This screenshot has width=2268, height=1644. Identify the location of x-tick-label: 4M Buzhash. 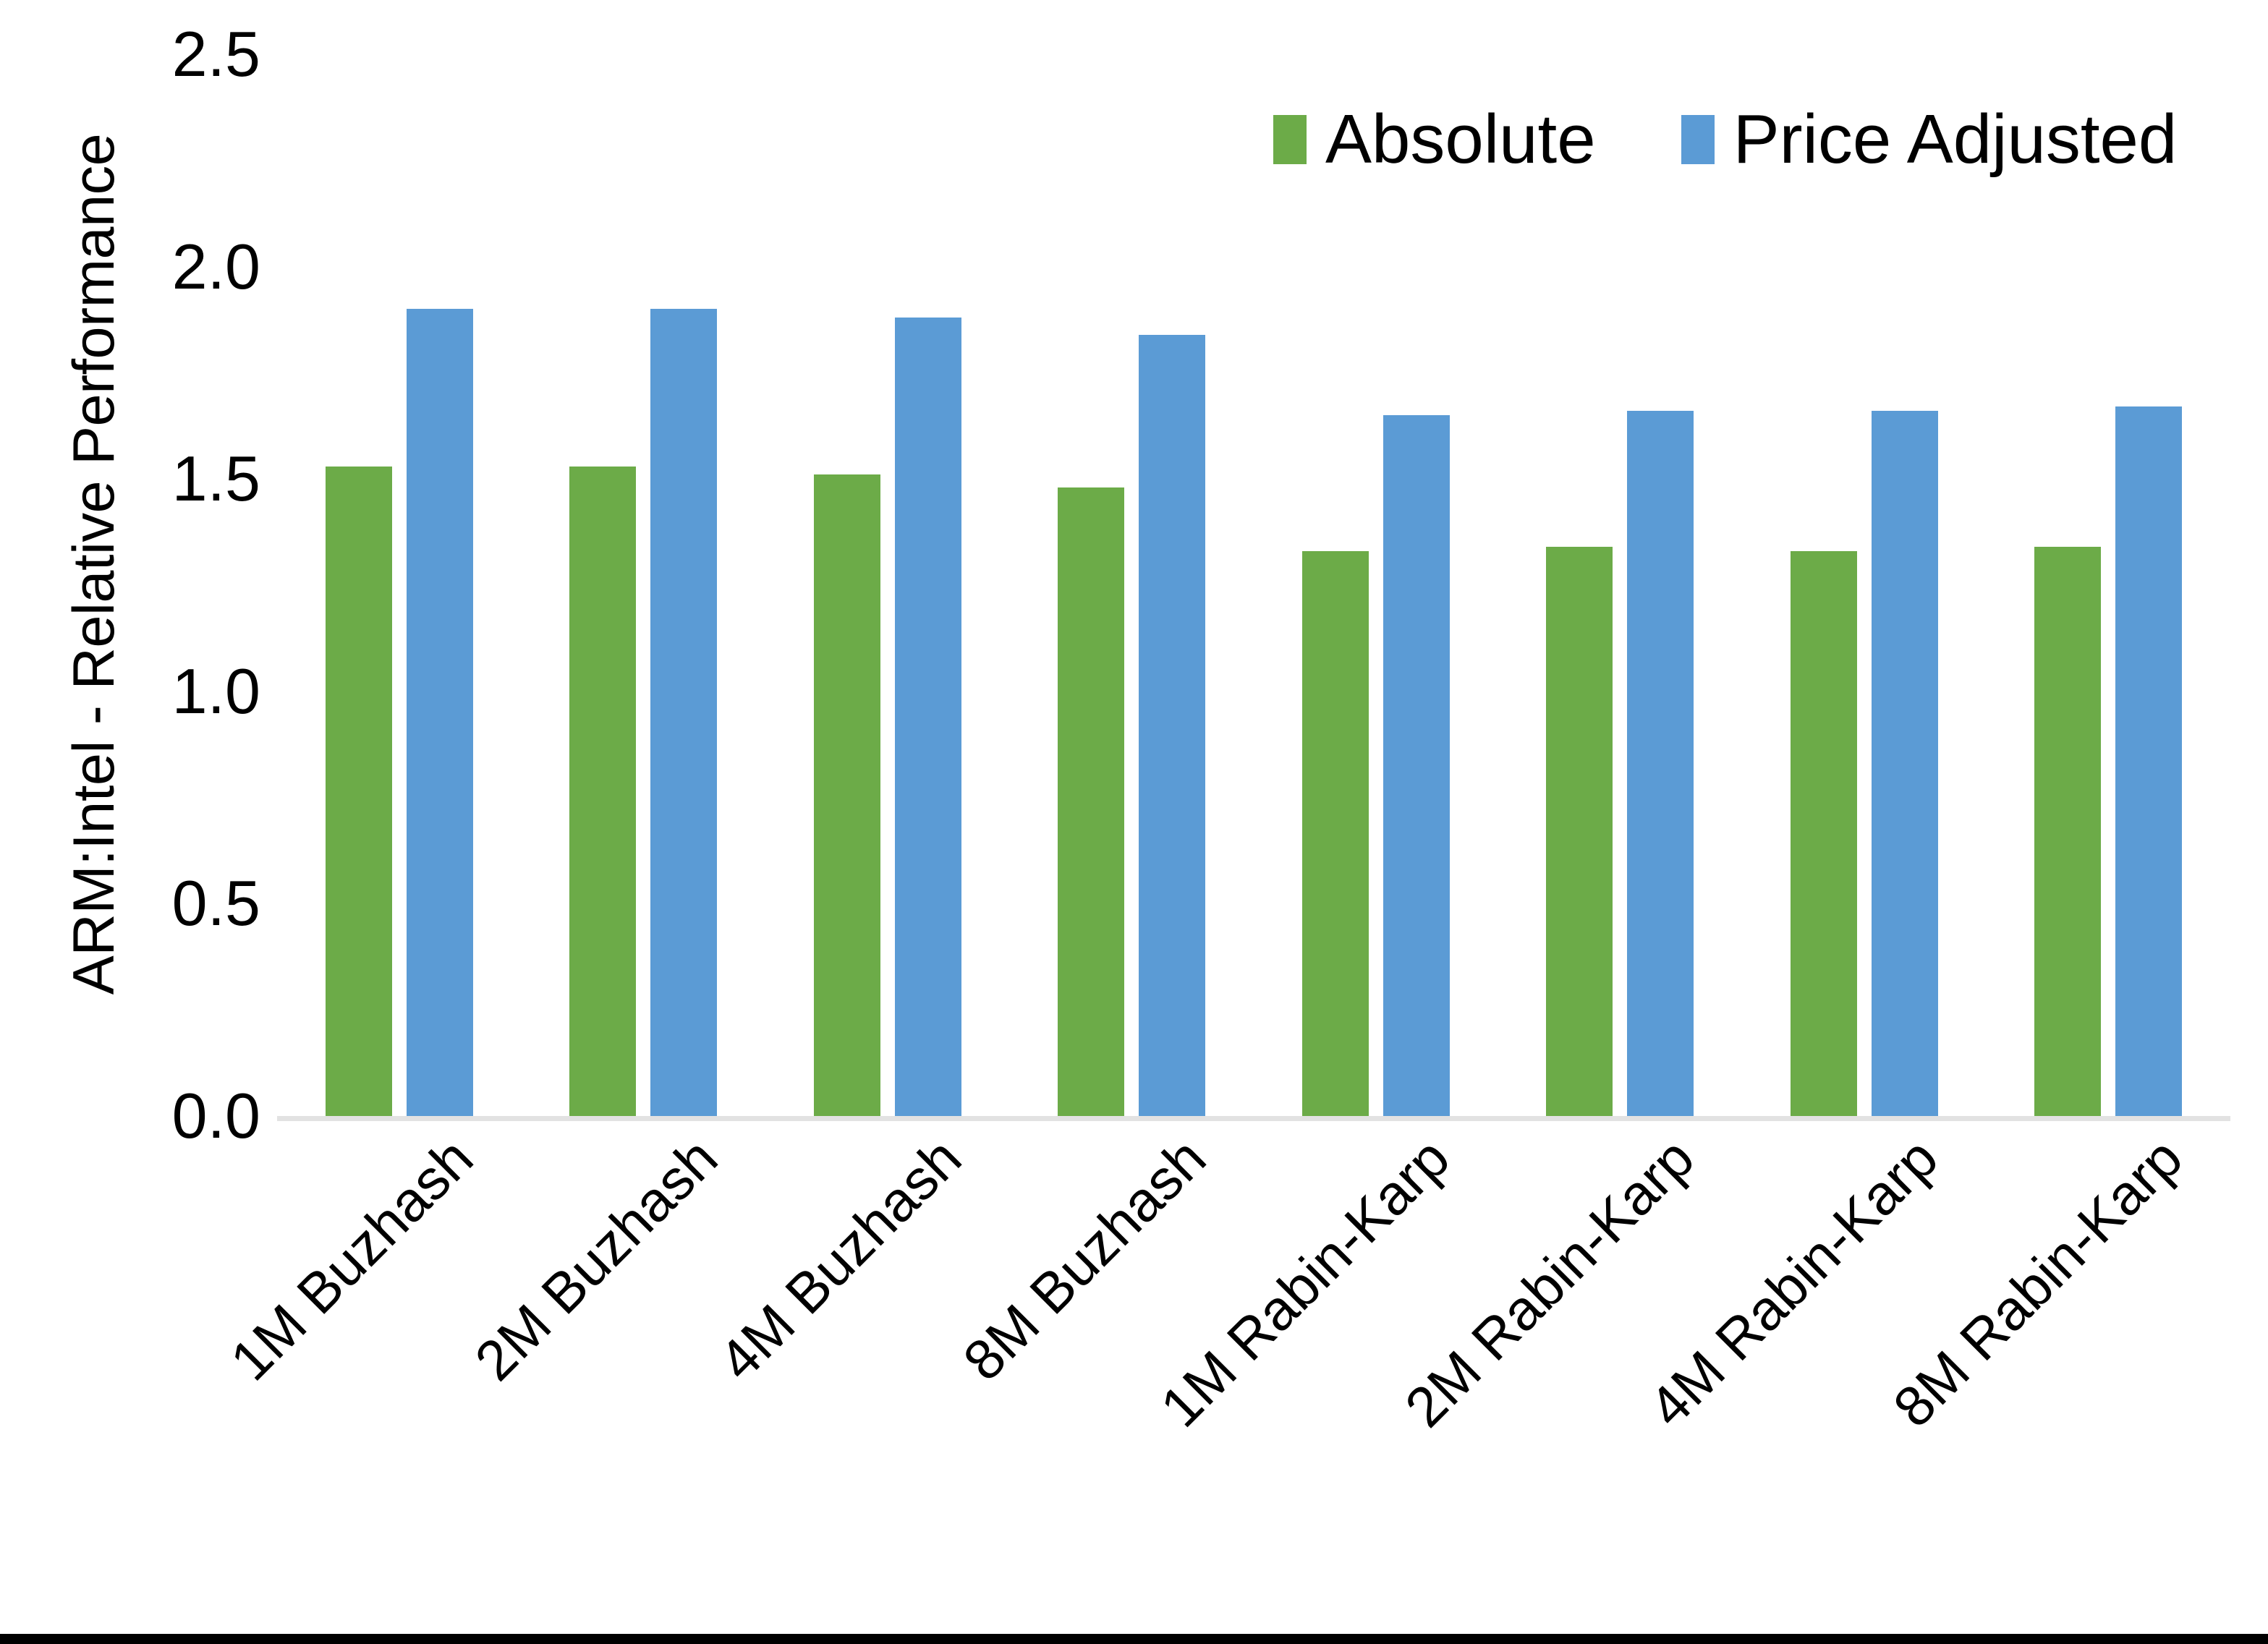
(840, 1259).